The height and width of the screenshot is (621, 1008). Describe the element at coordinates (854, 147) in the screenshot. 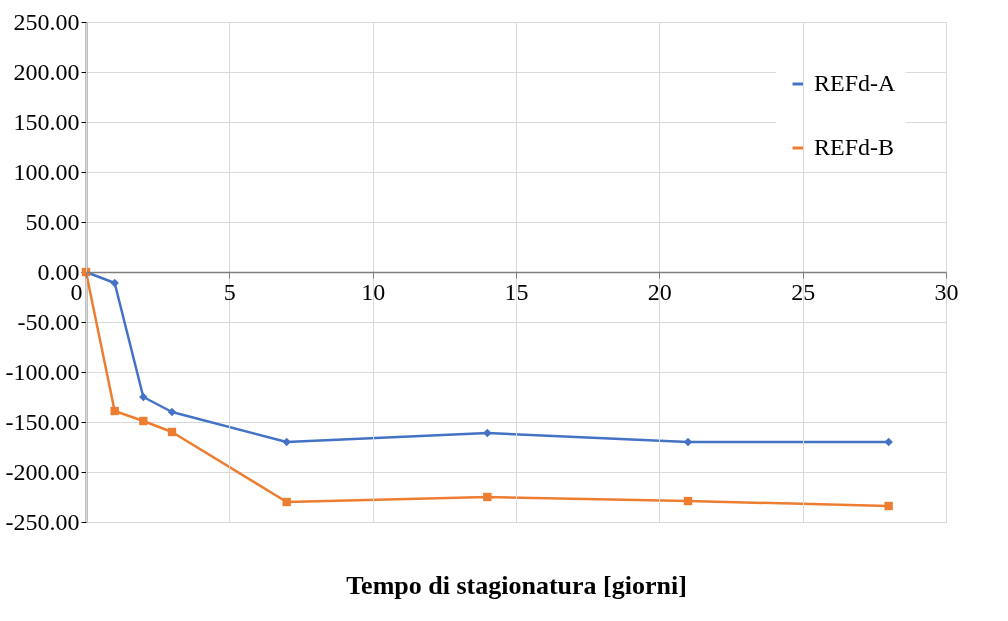

I see `legend-label: REFd-B` at that location.